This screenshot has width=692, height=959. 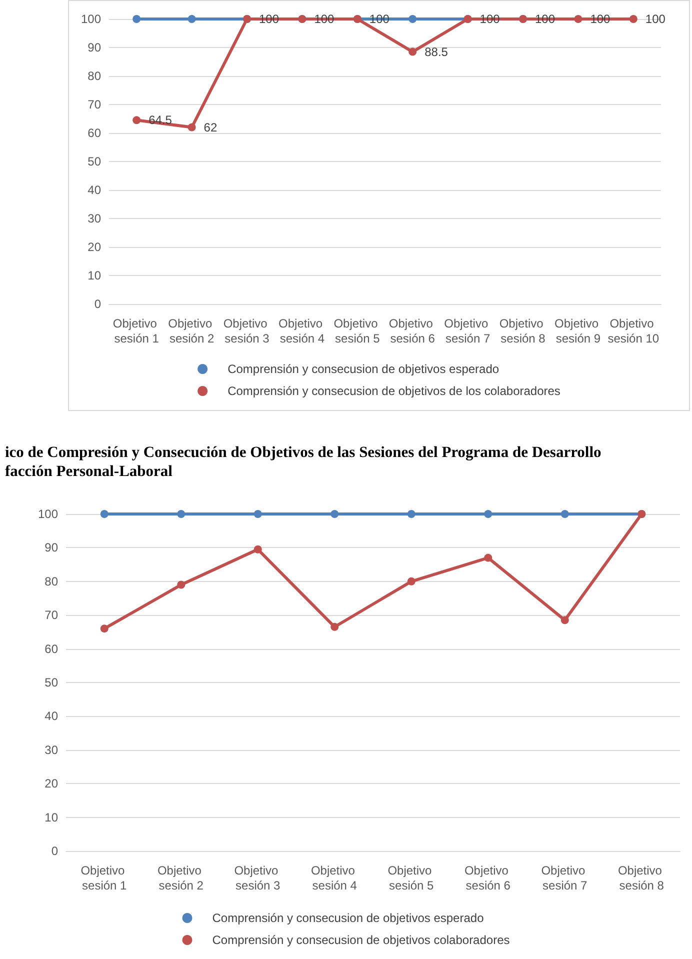 I want to click on data-label: 62, so click(x=211, y=127).